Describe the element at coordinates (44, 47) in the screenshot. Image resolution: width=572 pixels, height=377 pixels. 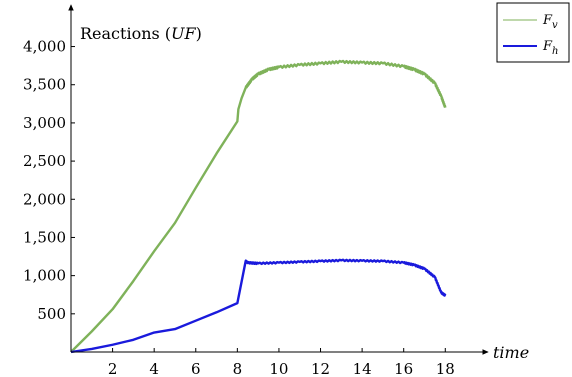
I see `y-tick-label: 4,000` at that location.